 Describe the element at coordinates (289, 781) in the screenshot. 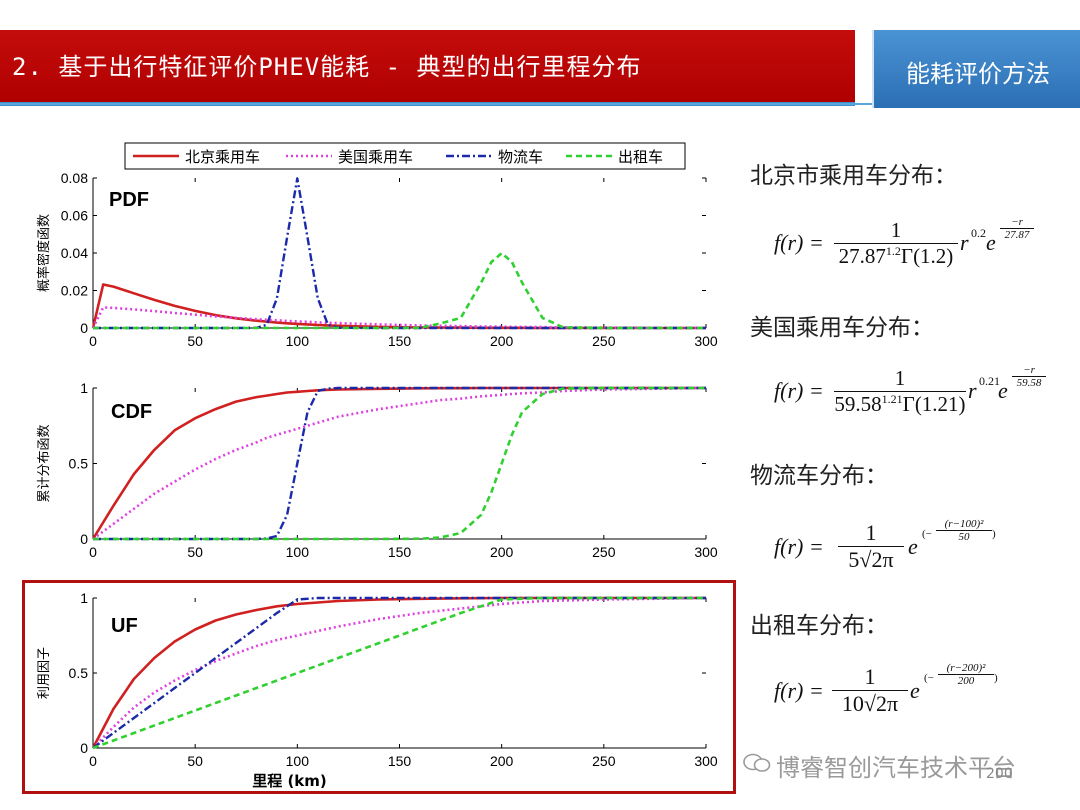

I see `x-axis-label: 里程 (km)` at that location.